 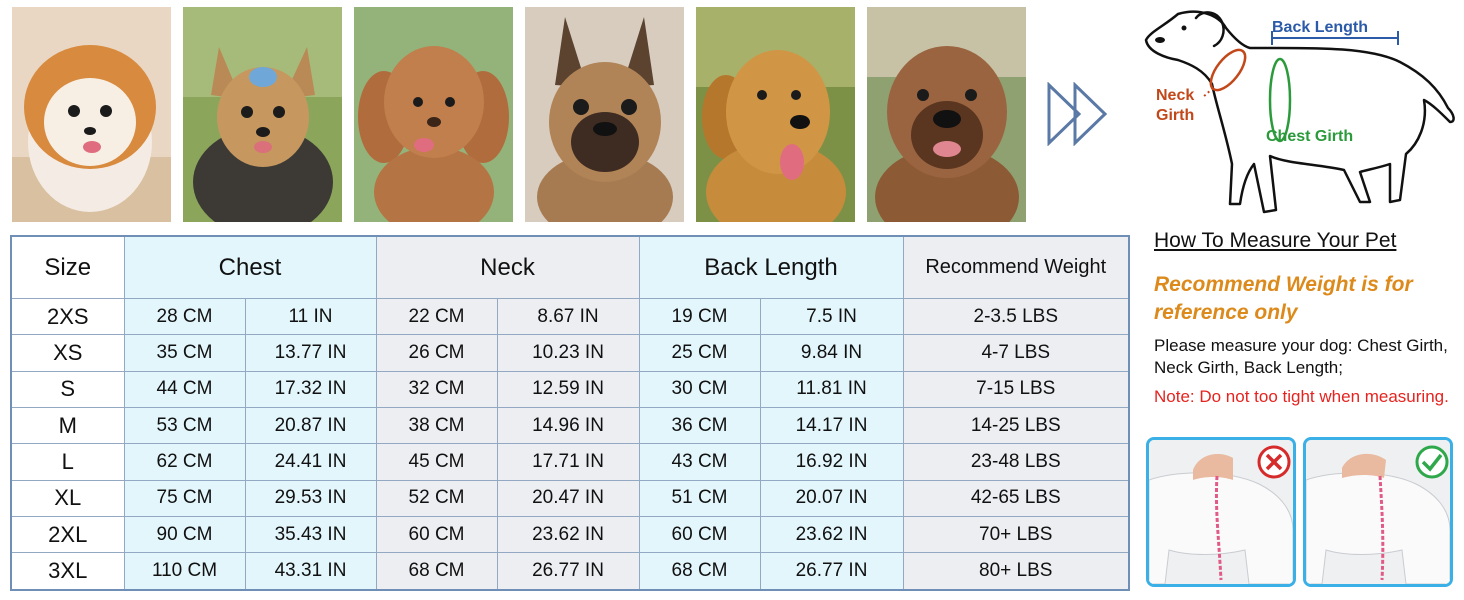 I want to click on neck-girth-label-1: Neck, so click(x=1175, y=95).